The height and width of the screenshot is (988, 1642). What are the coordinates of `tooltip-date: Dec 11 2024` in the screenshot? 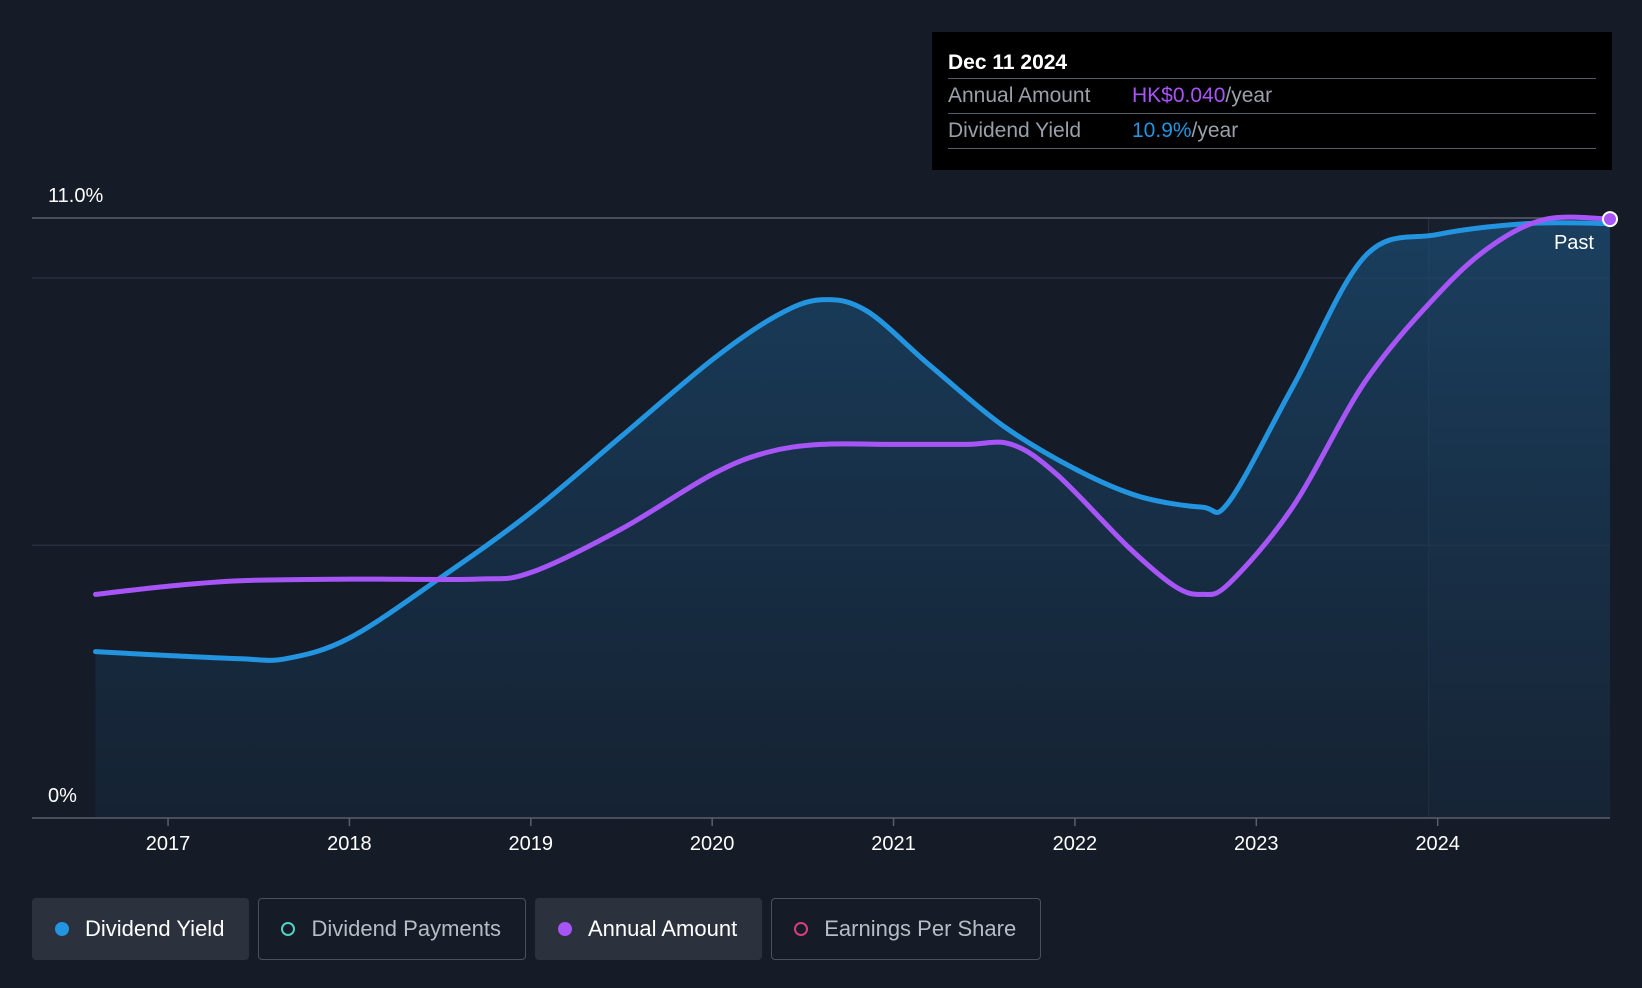 It's located at (1008, 62).